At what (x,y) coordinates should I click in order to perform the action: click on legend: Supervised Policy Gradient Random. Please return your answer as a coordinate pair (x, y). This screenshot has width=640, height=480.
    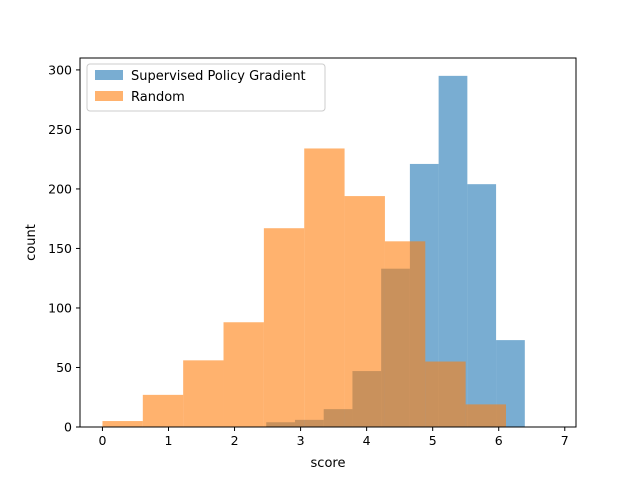
    Looking at the image, I should click on (206, 87).